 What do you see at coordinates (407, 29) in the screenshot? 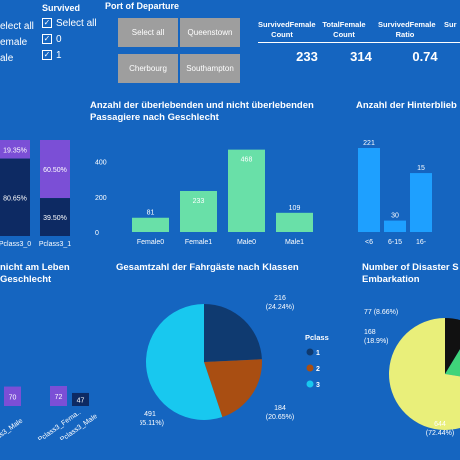
I see `kpi-header-survived-female-ratio: SurvivedFemale Ratio` at bounding box center [407, 29].